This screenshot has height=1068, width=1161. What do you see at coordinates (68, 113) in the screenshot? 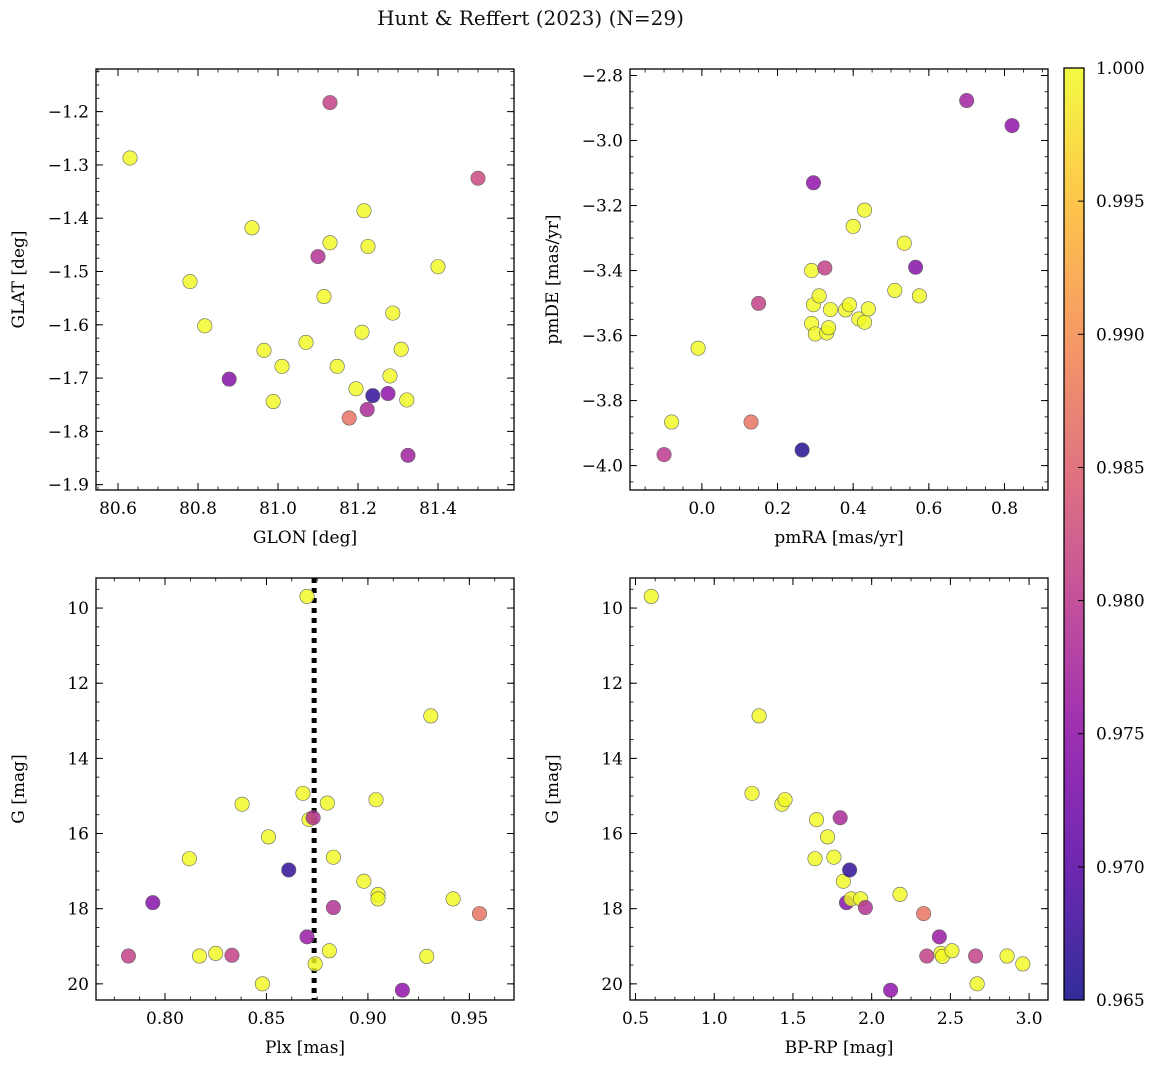
I see `y-tick-label: −1.2` at bounding box center [68, 113].